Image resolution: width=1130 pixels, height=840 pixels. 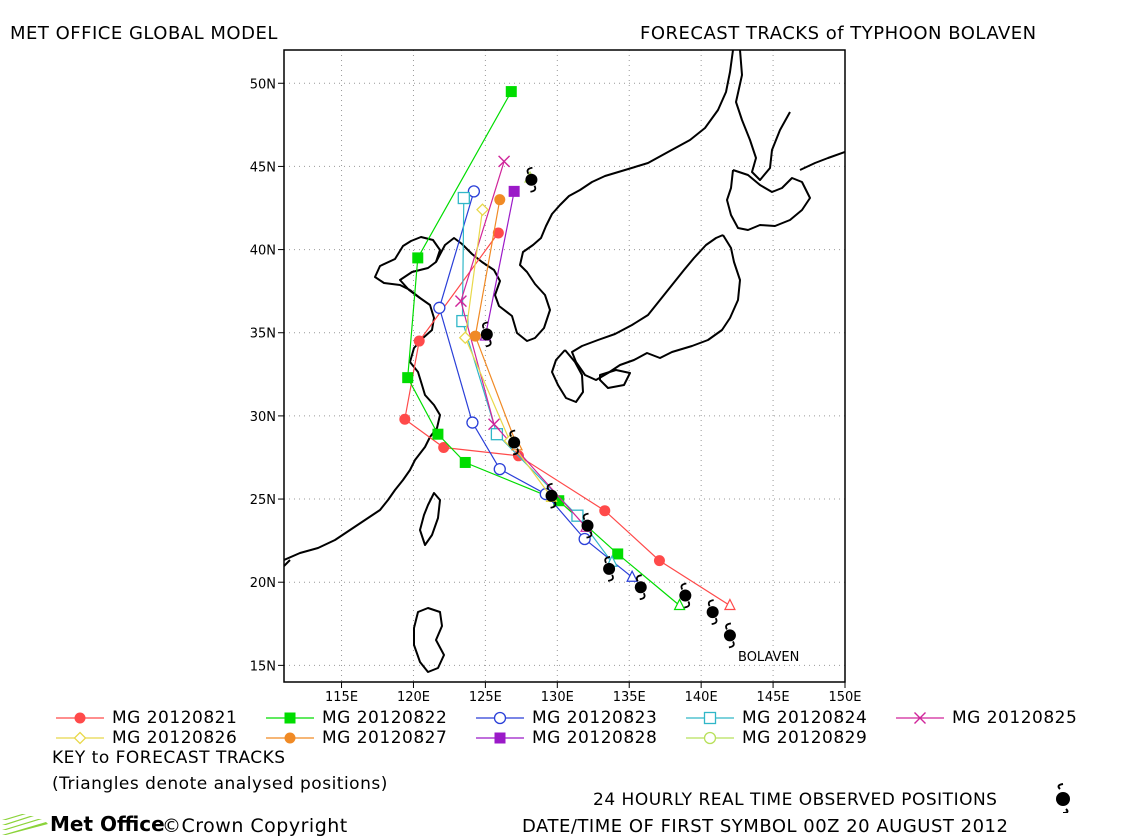 I want to click on met-office-logo-text: Met Office, so click(x=107, y=824).